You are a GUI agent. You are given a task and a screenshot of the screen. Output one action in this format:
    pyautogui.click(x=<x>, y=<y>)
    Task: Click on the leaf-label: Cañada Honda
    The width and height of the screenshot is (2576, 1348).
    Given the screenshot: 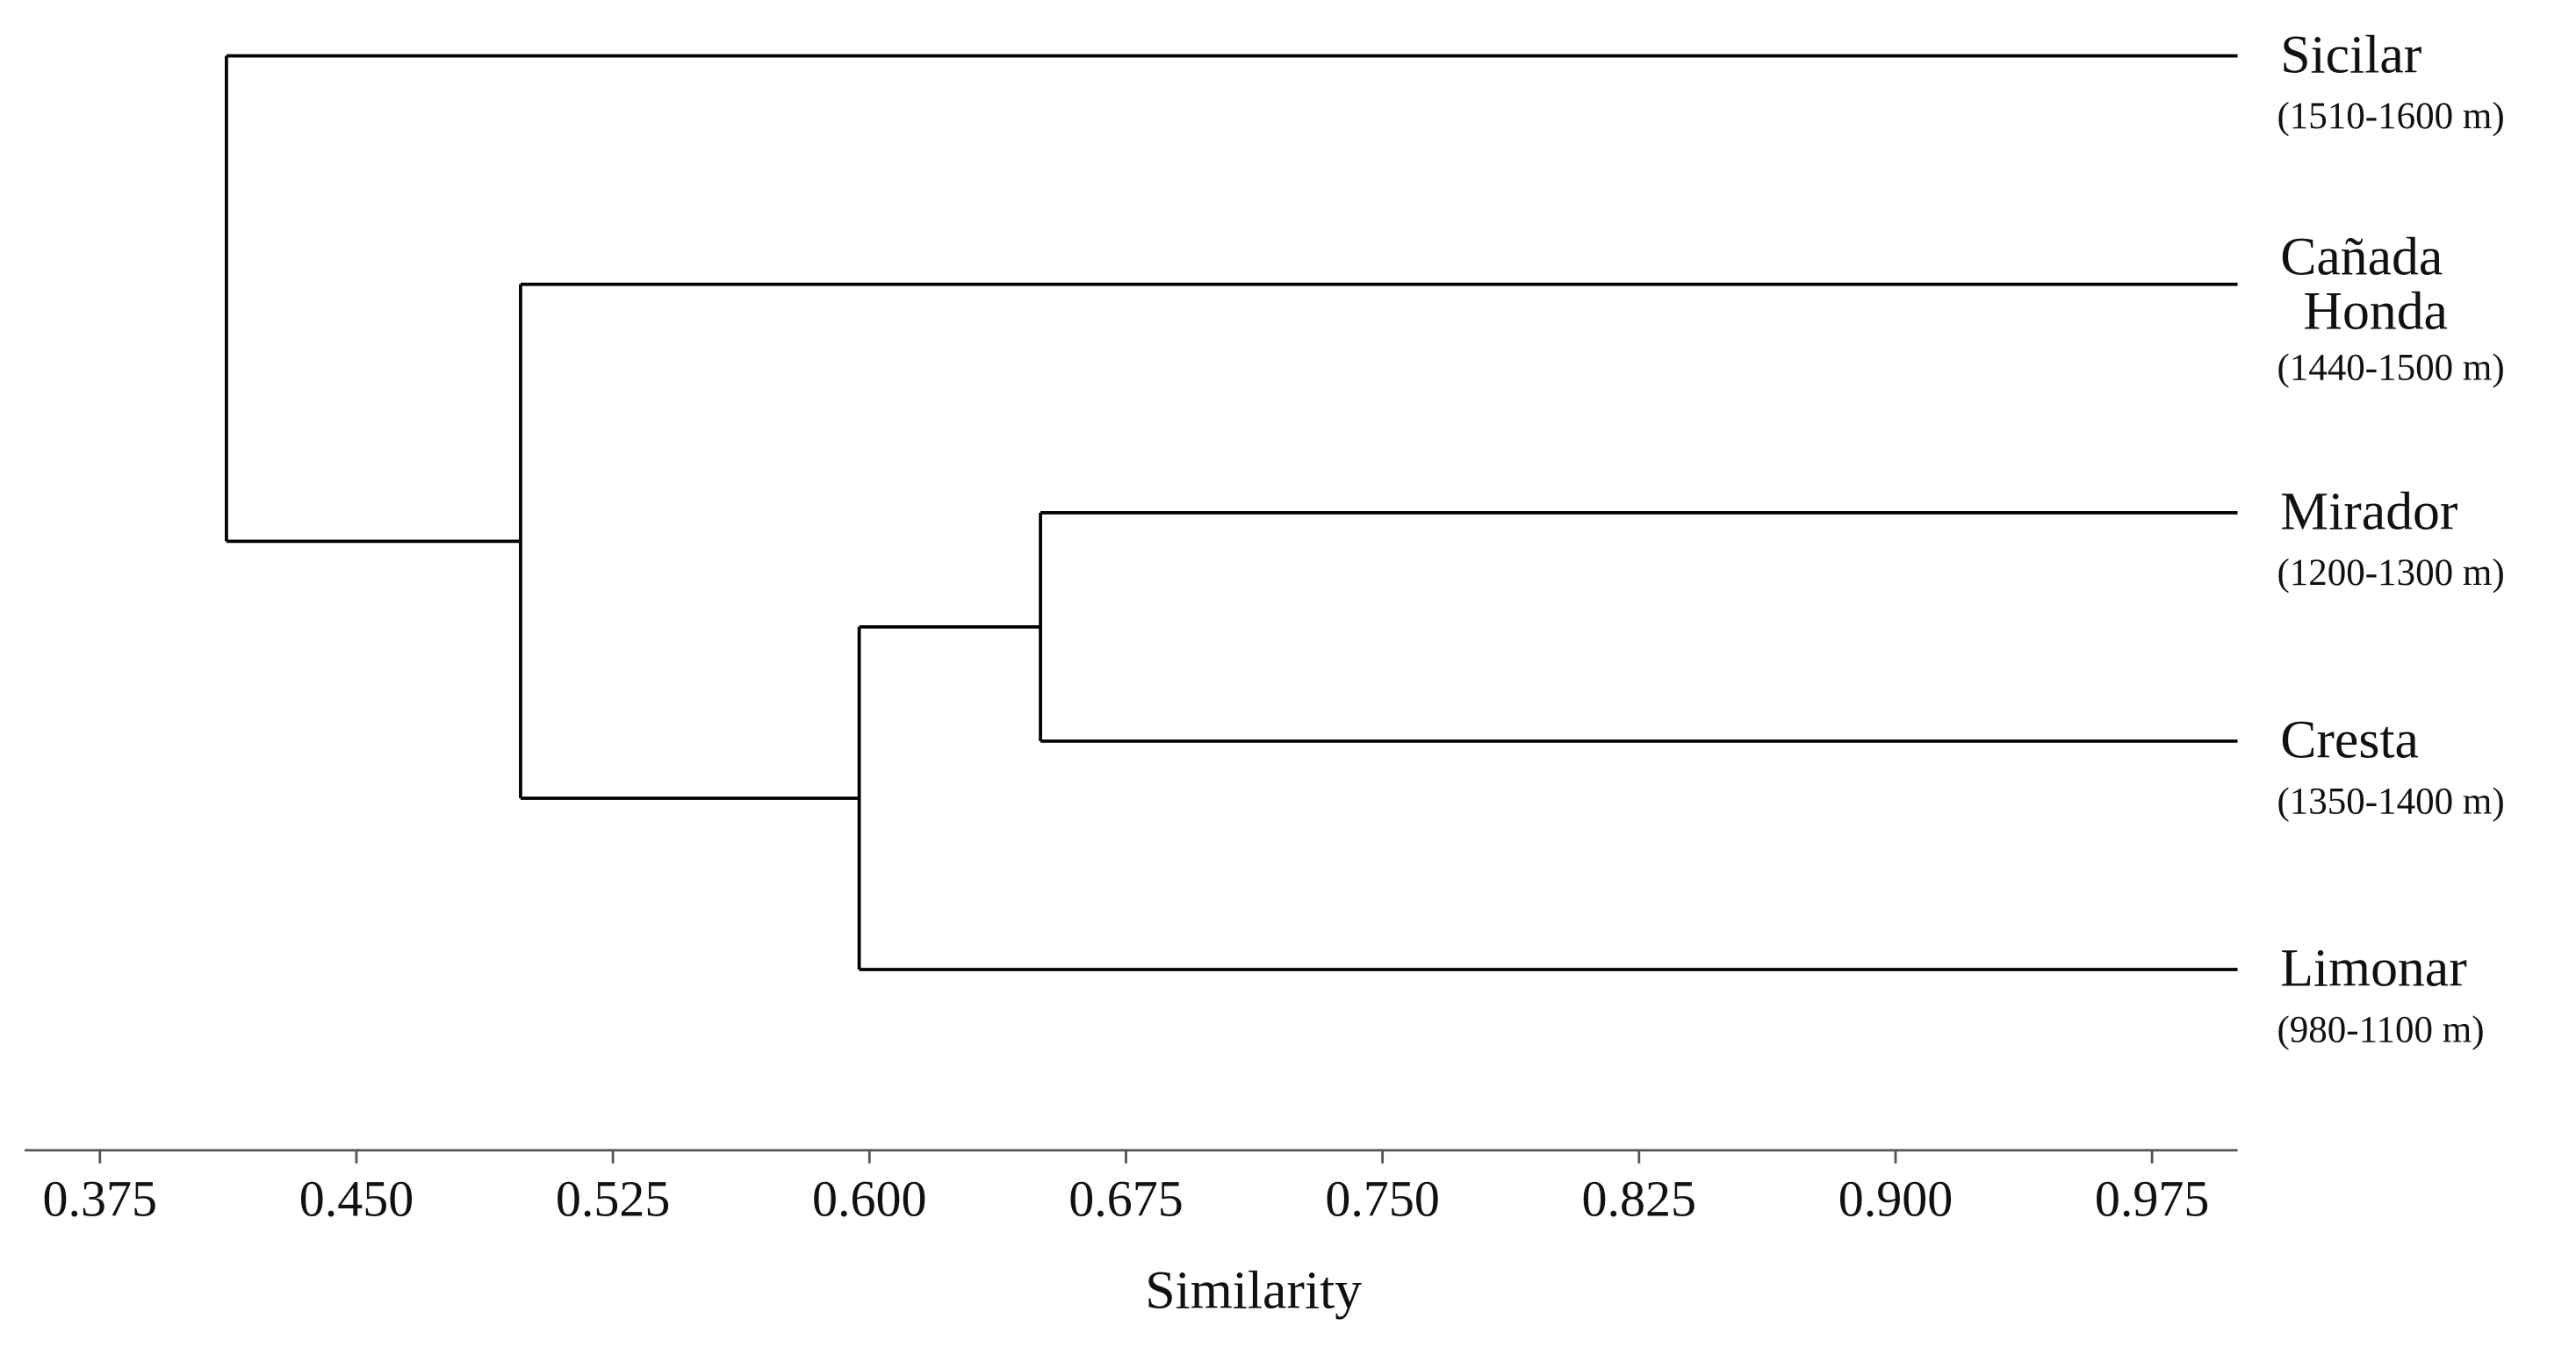 What is the action you would take?
    pyautogui.click(x=2368, y=284)
    